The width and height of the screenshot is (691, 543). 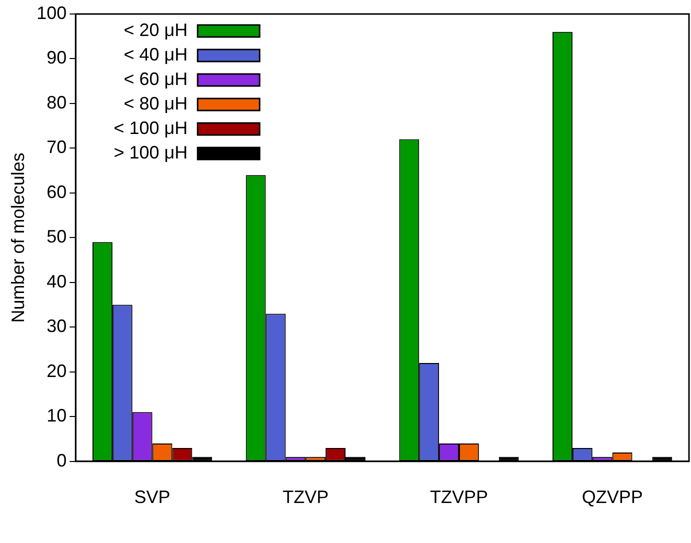 I want to click on y-tick-label: 30, so click(x=56, y=326).